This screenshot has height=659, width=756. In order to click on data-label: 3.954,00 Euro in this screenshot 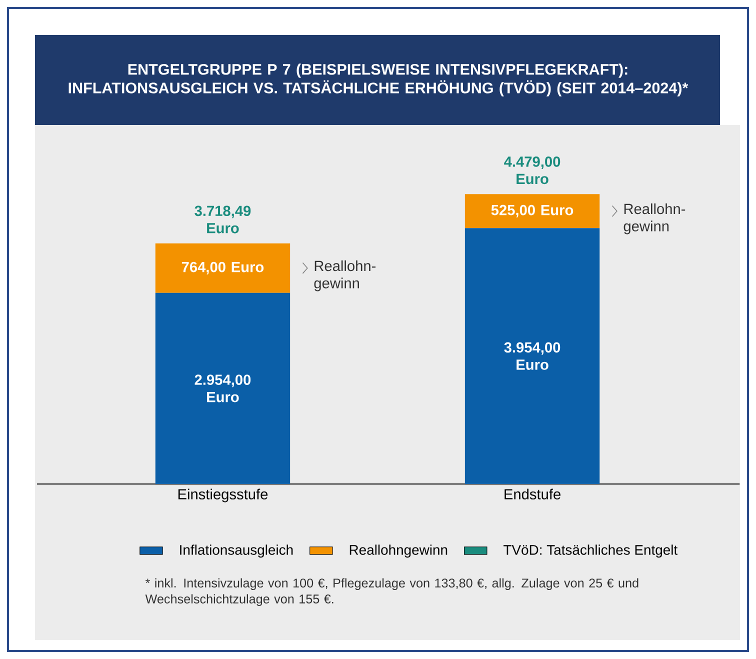, I will do `click(532, 356)`.